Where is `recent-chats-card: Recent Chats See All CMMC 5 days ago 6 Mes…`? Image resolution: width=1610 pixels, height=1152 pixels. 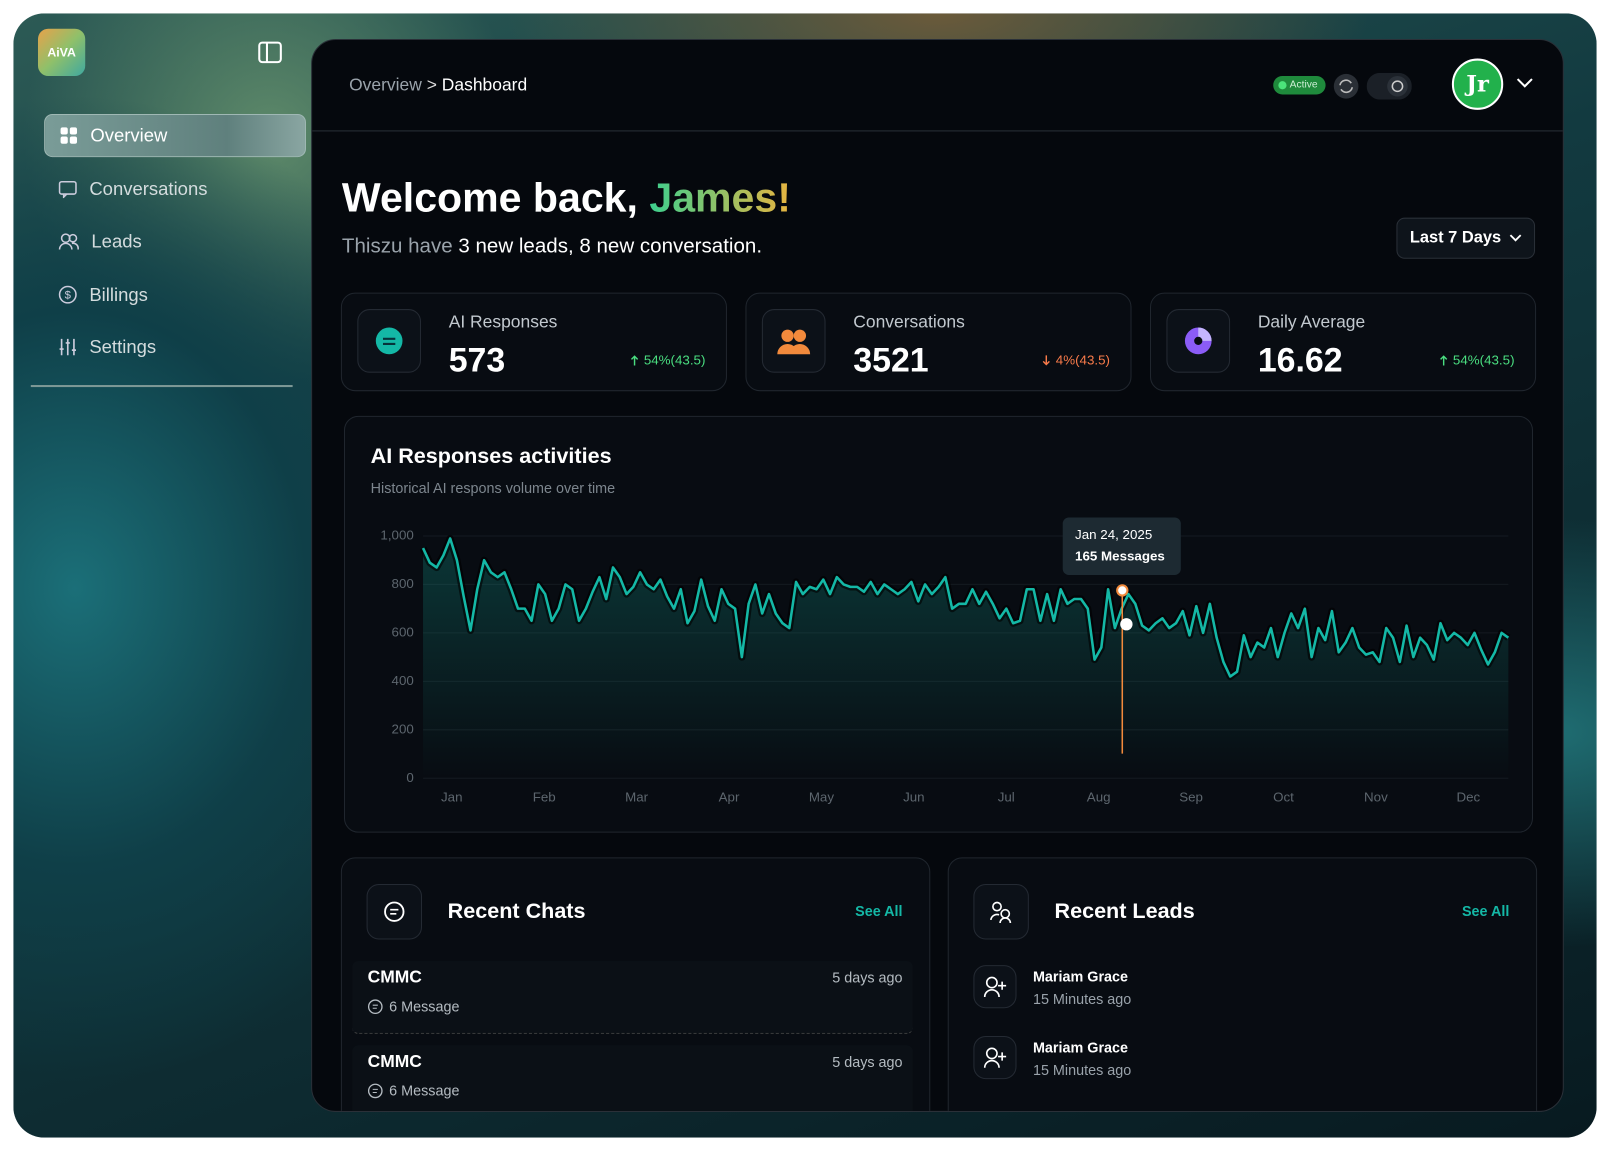
recent-chats-card: Recent Chats See All CMMC 5 days ago 6 Mes… is located at coordinates (635, 984).